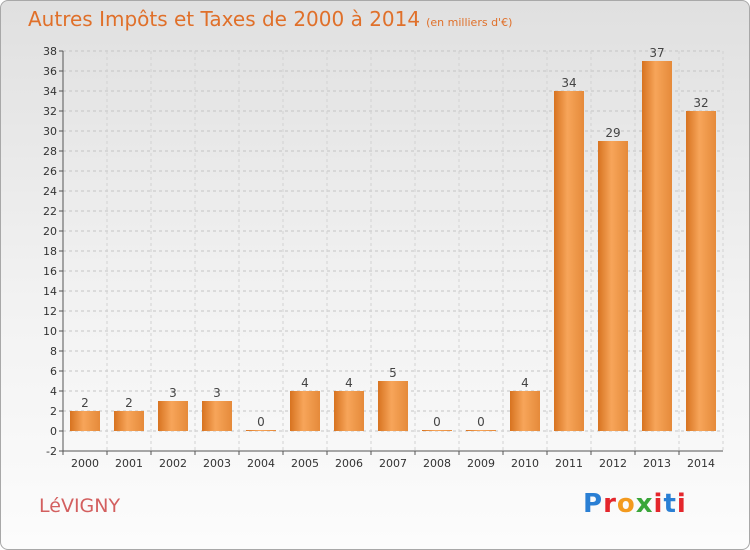 The width and height of the screenshot is (750, 550). Describe the element at coordinates (50, 211) in the screenshot. I see `y-tick-label: 22` at that location.